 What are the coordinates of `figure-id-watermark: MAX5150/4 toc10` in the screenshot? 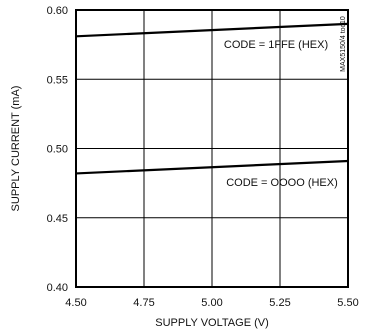 It's located at (343, 44).